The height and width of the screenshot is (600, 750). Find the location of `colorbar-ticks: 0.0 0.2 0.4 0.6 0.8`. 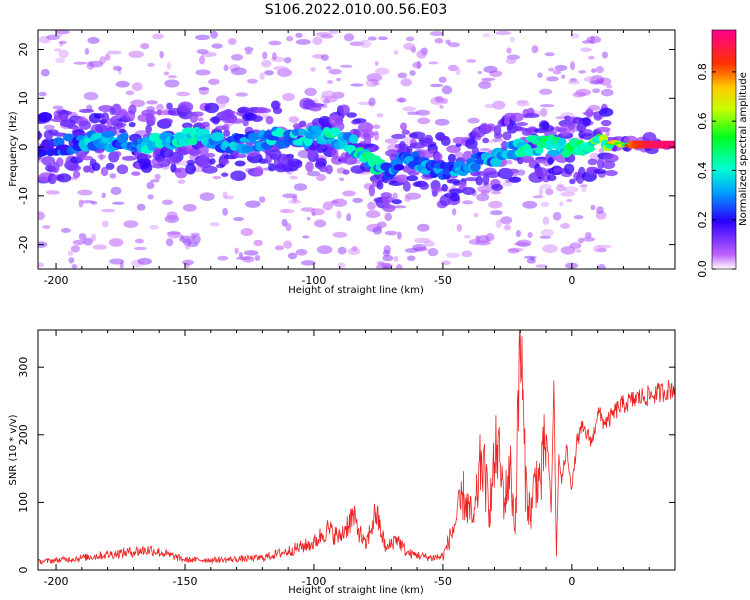

colorbar-ticks: 0.0 0.2 0.4 0.6 0.8 is located at coordinates (716, 170).